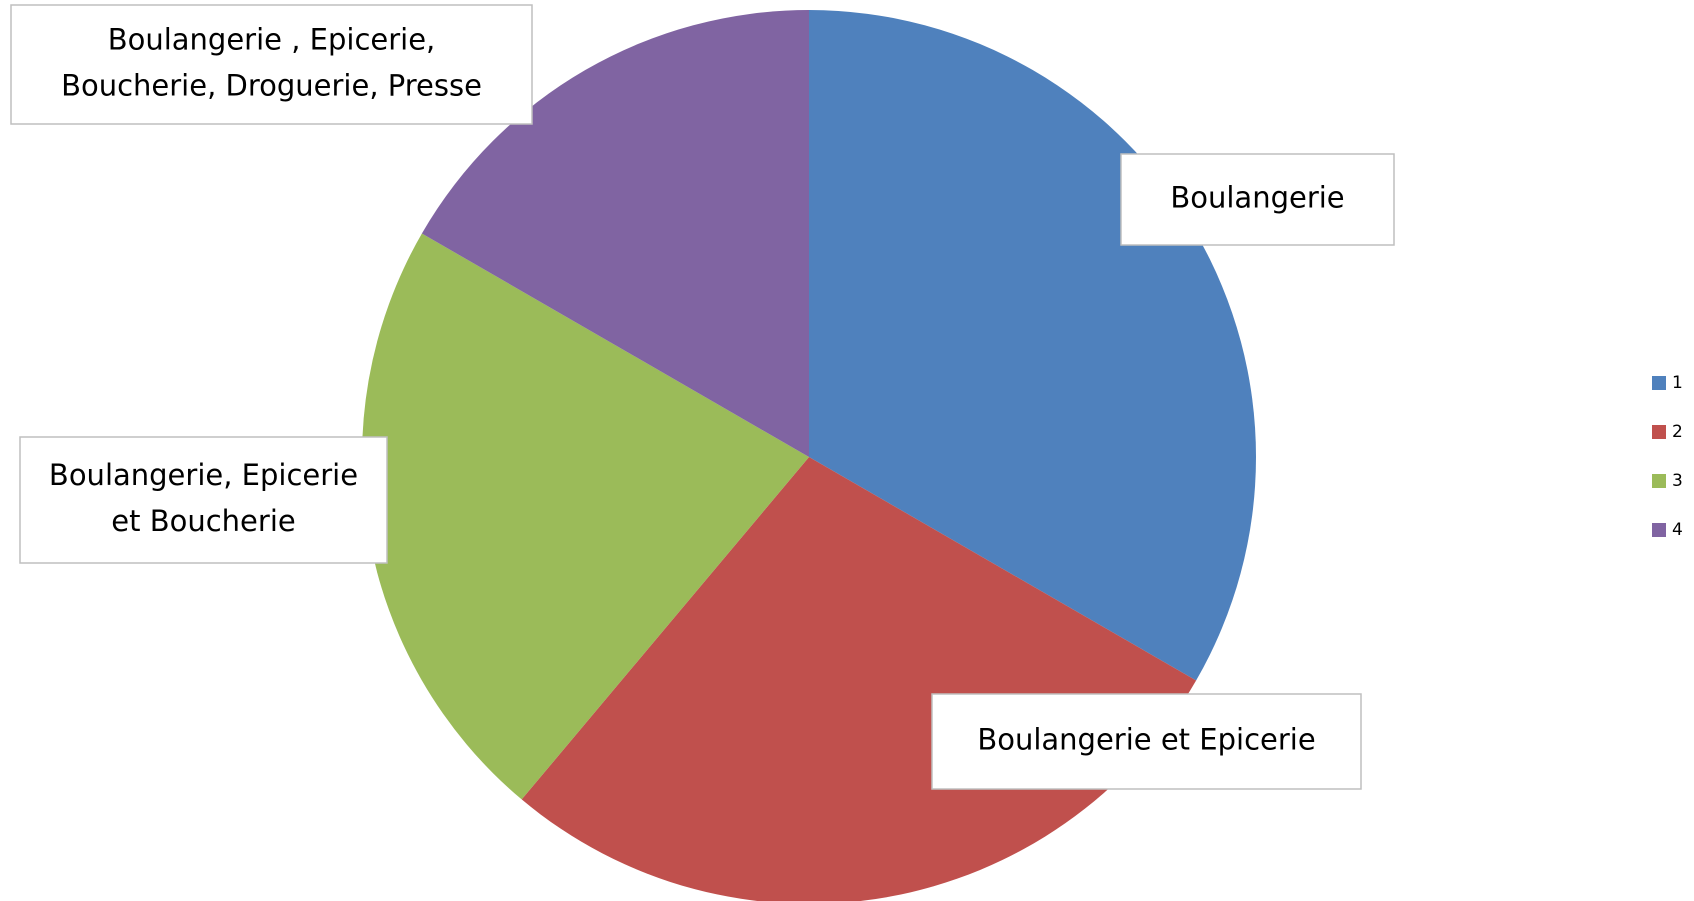  Describe the element at coordinates (271, 86) in the screenshot. I see `slice-label: Boucherie, Droguerie, Presse` at that location.